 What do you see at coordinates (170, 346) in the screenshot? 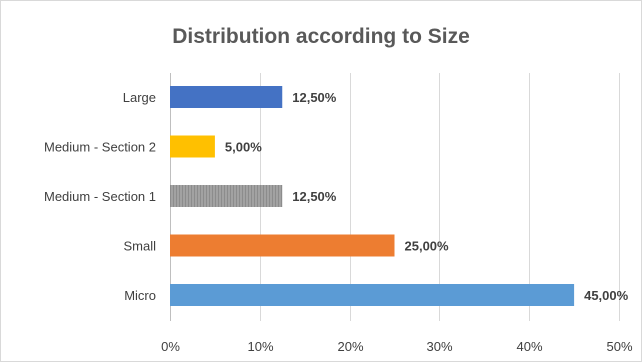
I see `x-tick-label: 0%` at bounding box center [170, 346].